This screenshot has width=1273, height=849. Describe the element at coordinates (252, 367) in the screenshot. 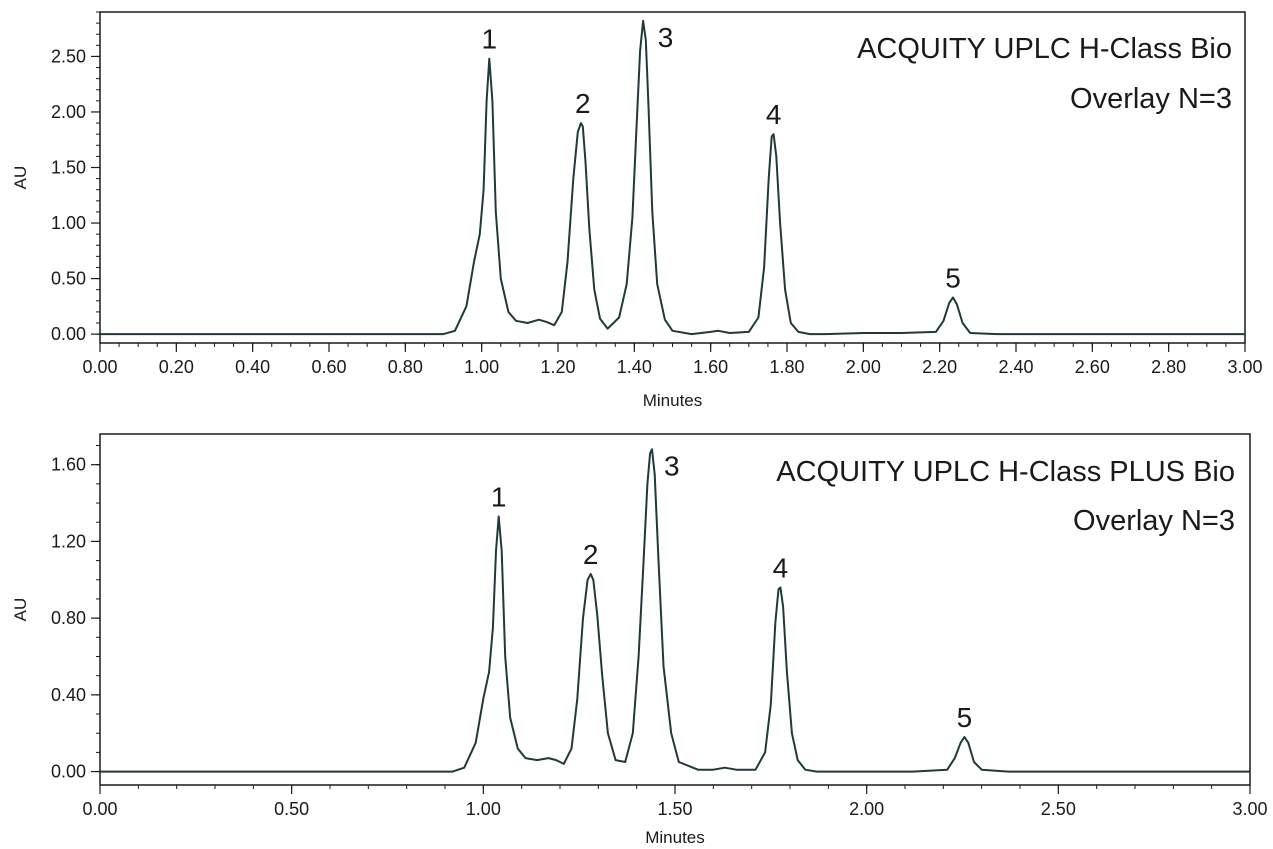

I see `x-tick-label: 0.40` at that location.